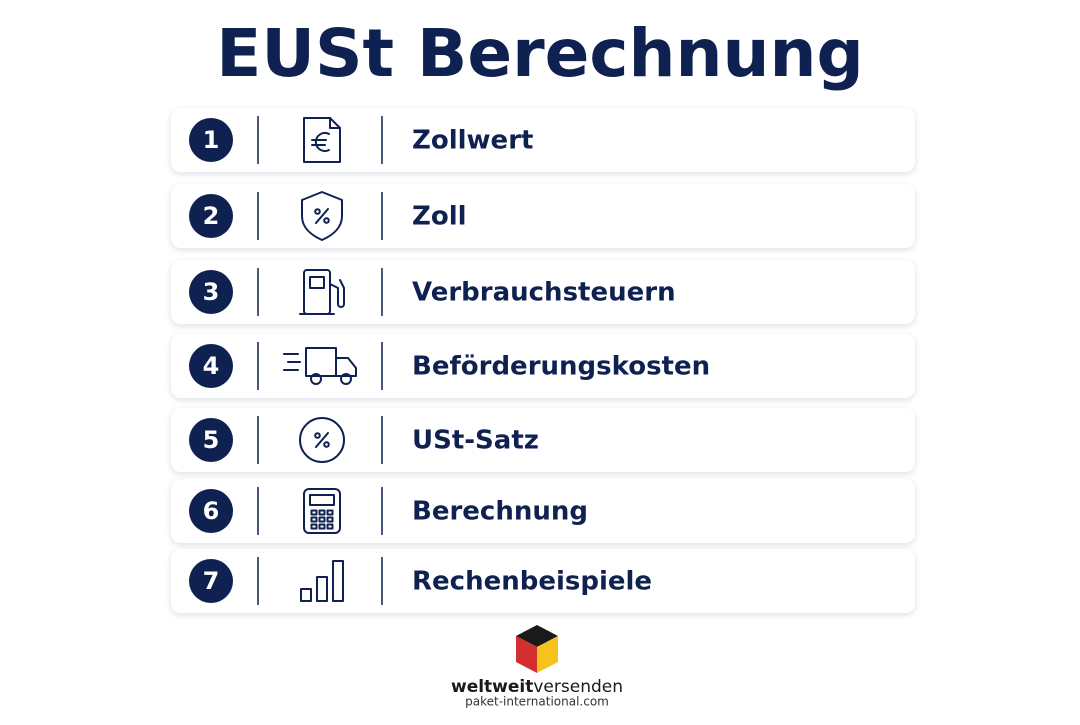 The image size is (1080, 725). I want to click on row-number: 7, so click(211, 581).